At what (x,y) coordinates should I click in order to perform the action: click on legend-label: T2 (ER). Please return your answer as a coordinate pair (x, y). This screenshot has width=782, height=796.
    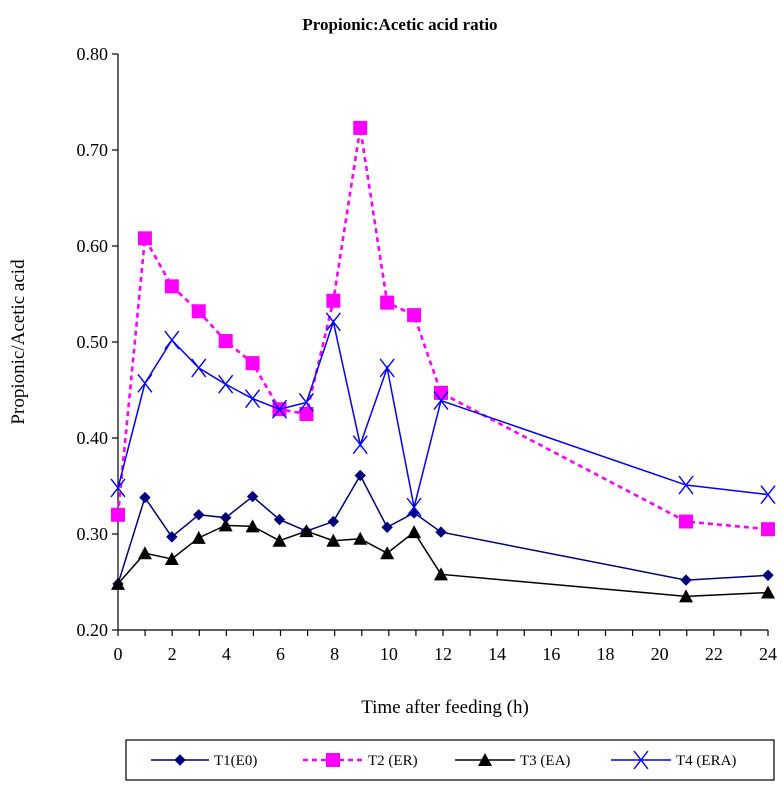
    Looking at the image, I should click on (393, 761).